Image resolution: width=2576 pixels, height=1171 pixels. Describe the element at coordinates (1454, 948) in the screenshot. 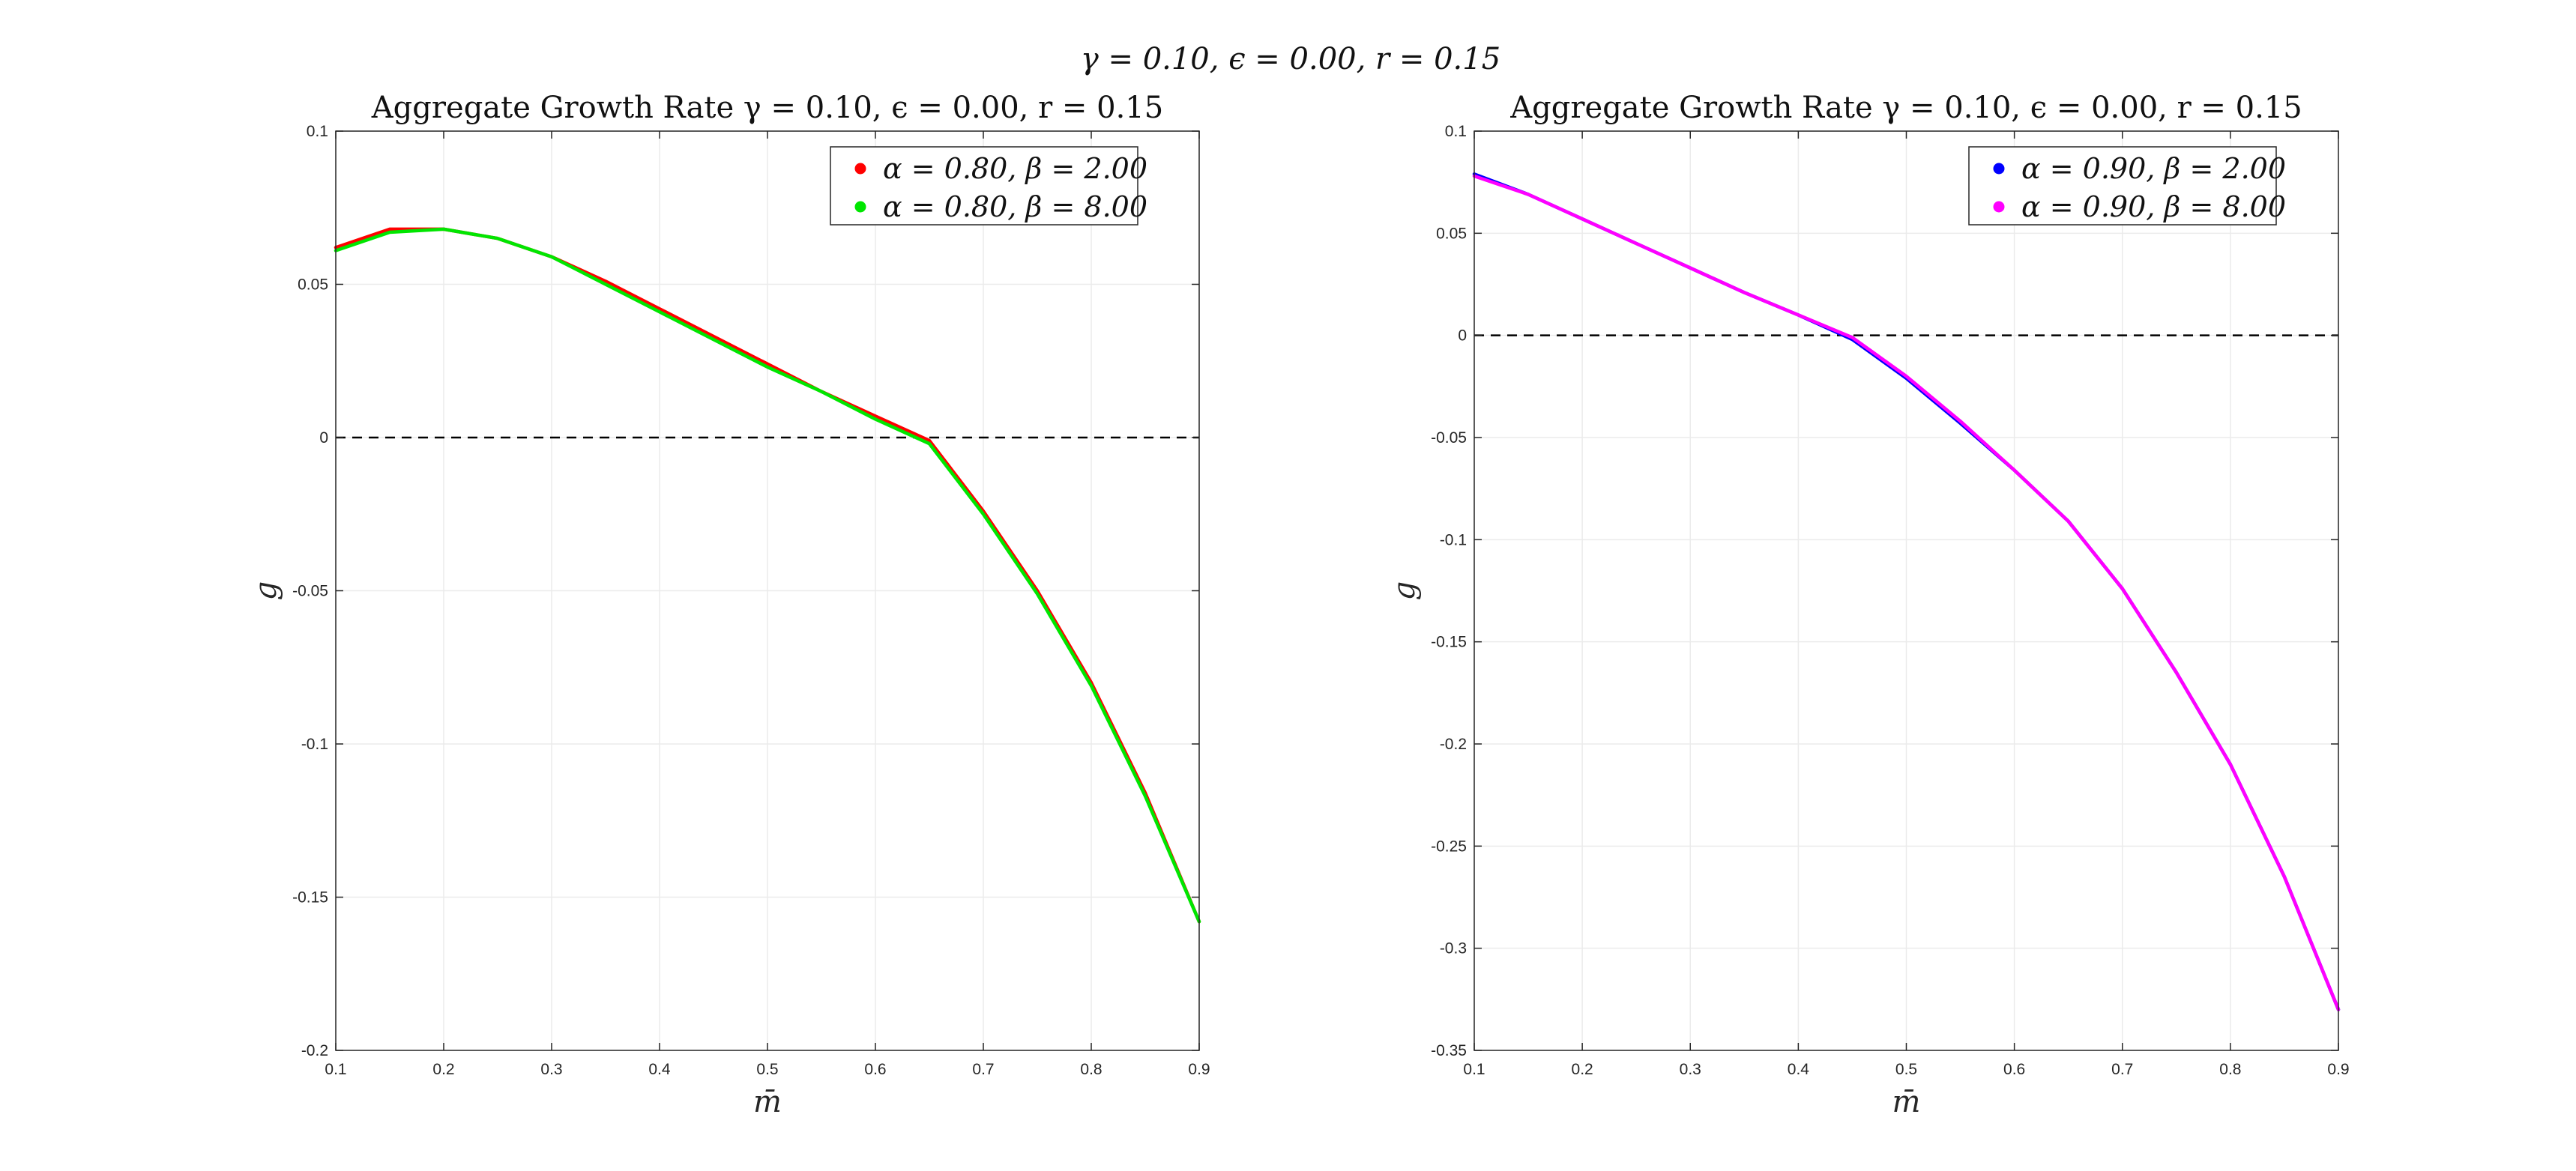

I see `y-tick-label: -0.3` at that location.